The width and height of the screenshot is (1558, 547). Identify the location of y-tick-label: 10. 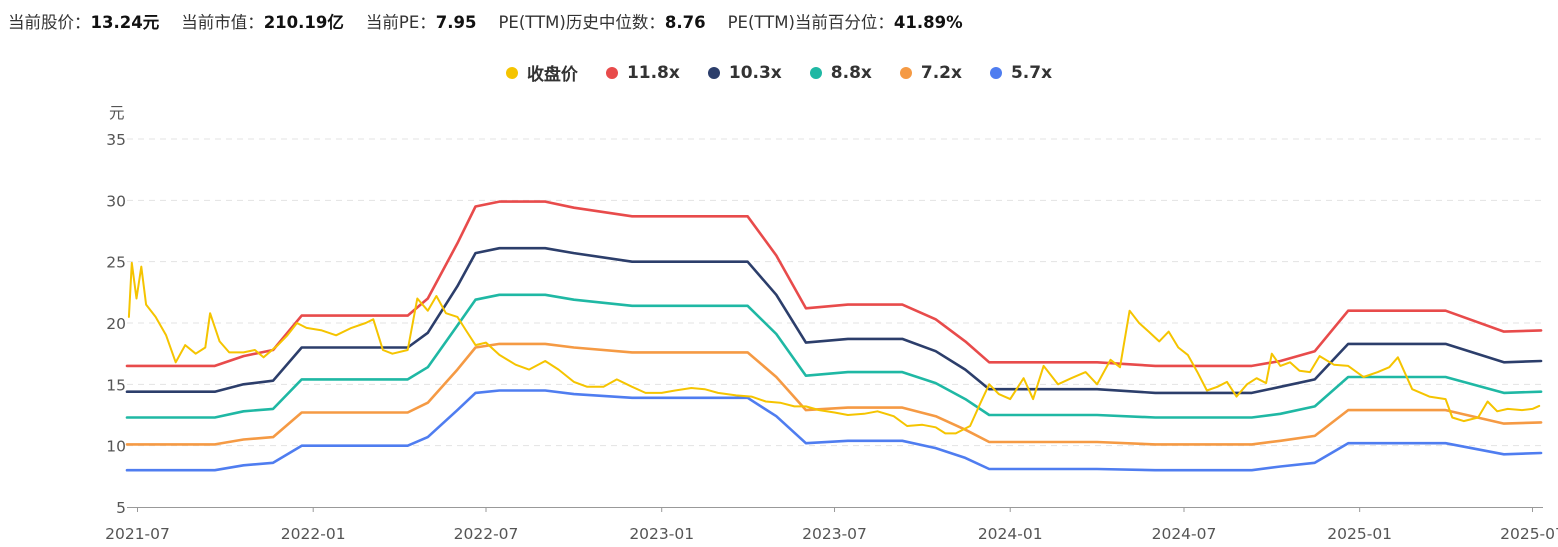
(116, 447).